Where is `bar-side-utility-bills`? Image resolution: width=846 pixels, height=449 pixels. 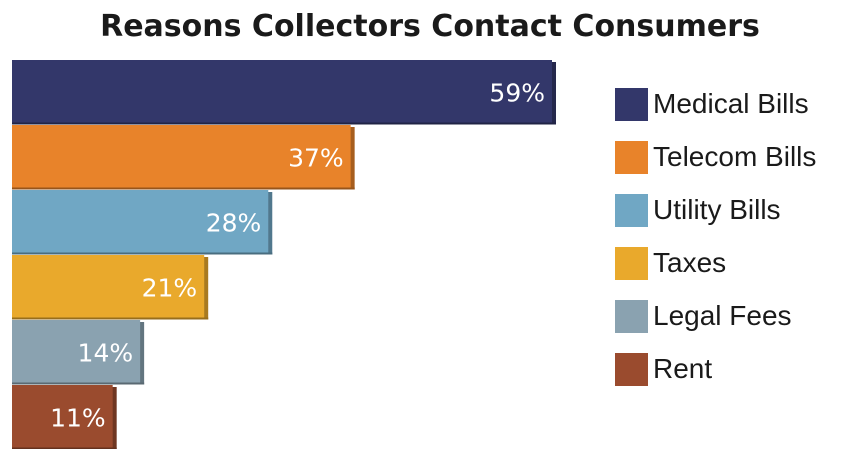 bar-side-utility-bills is located at coordinates (270, 223).